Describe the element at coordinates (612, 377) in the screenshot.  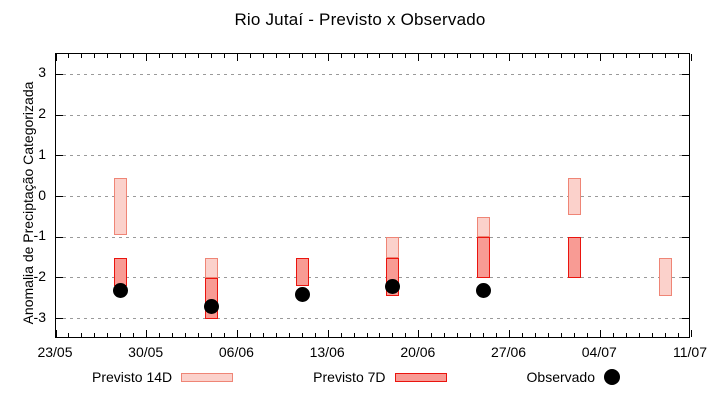
I see `observado-dot-swatch-icon` at that location.